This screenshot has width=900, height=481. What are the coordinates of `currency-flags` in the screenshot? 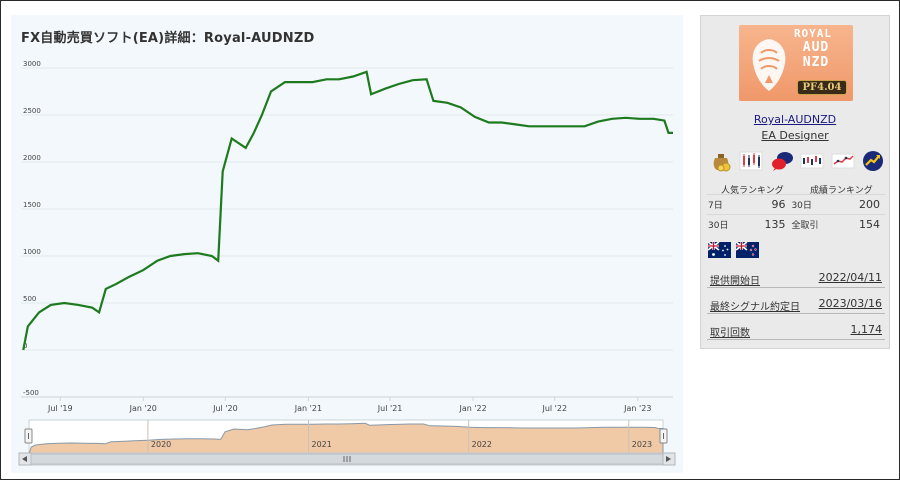 It's located at (733, 250).